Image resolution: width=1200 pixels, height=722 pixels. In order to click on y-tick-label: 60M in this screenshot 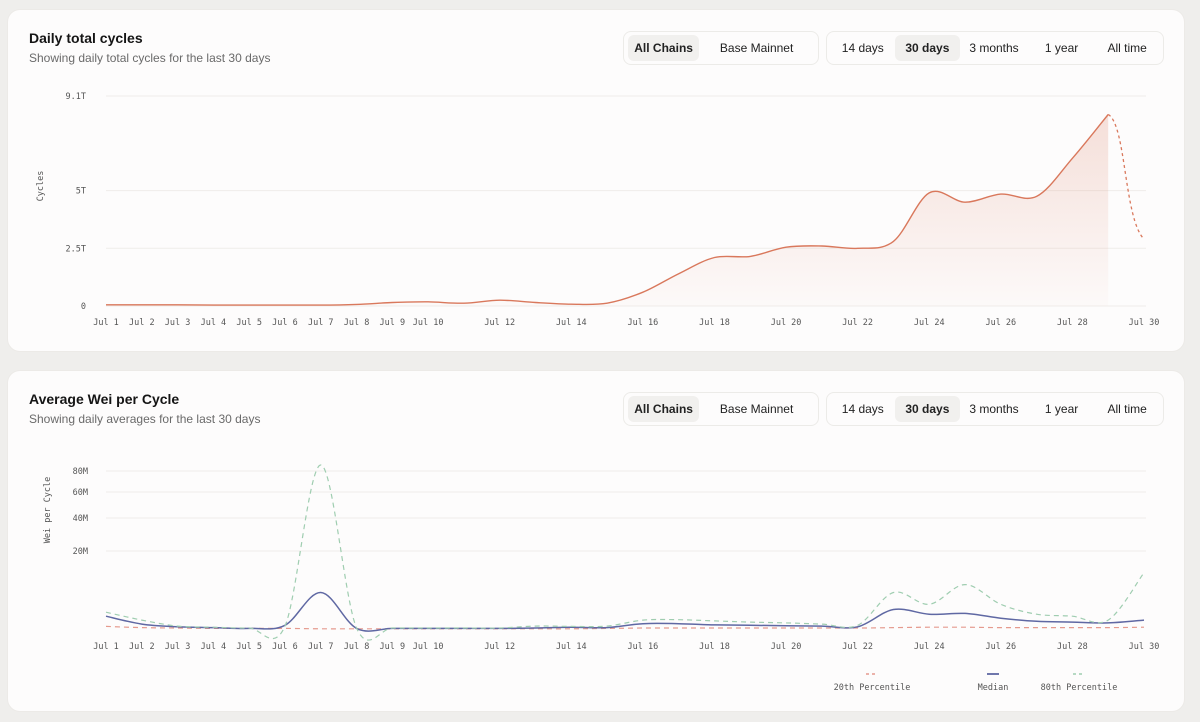, I will do `click(80, 493)`.